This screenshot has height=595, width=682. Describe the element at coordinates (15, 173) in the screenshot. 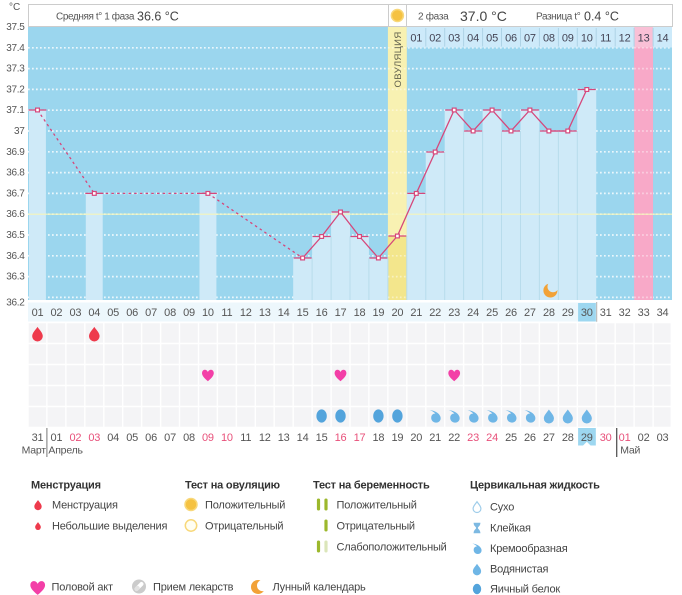

I see `svg-text: 36.8` at that location.